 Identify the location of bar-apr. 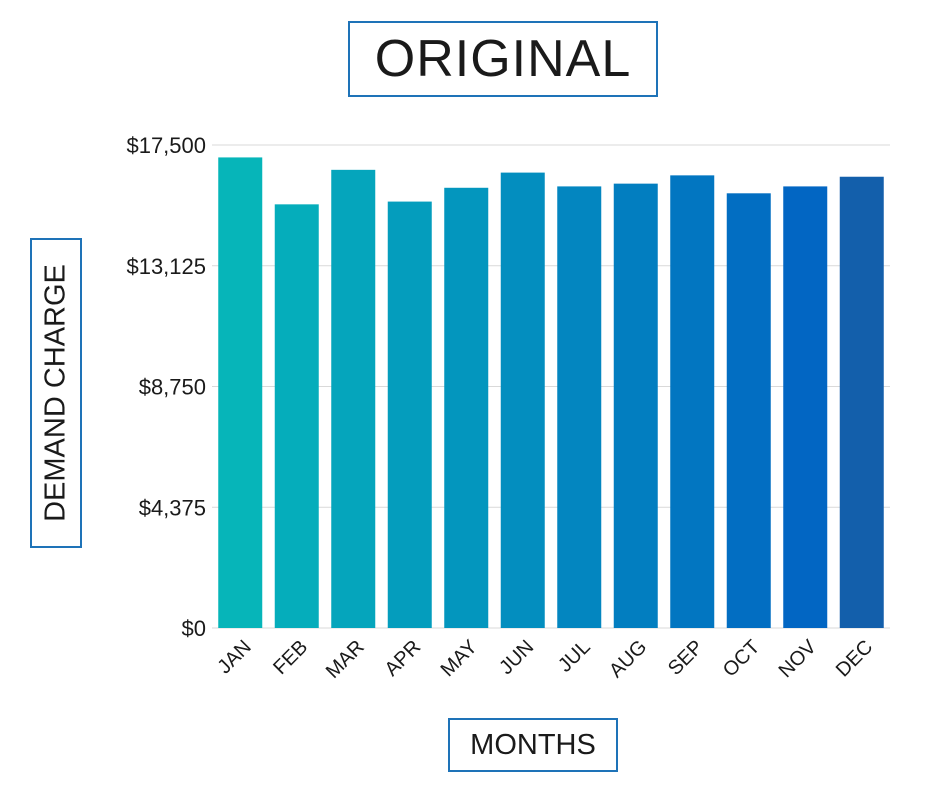
(409, 414).